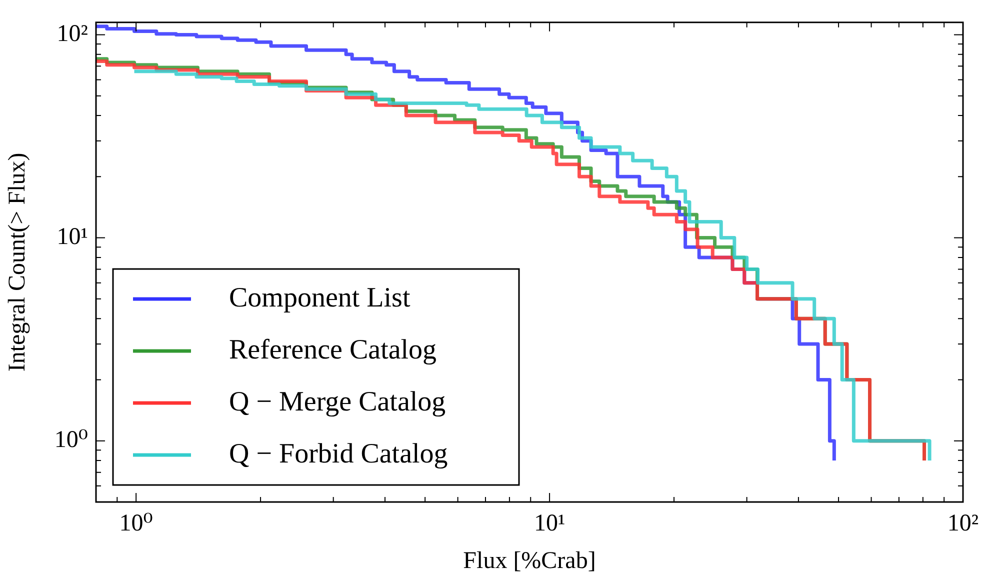 The image size is (987, 580). Describe the element at coordinates (136, 523) in the screenshot. I see `x-tick-label: 10⁰` at that location.